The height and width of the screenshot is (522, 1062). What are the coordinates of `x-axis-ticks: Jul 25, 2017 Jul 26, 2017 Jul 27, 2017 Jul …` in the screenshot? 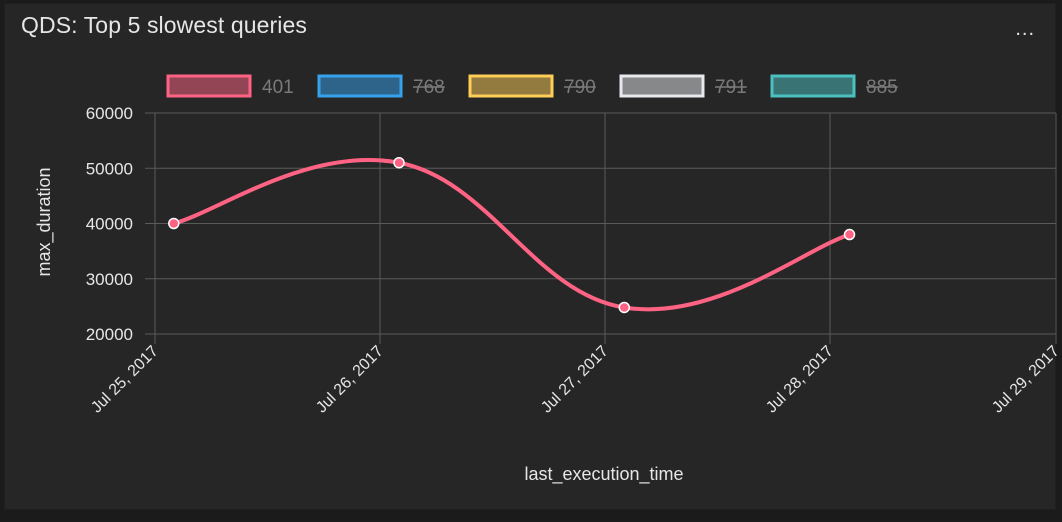 It's located at (575, 380).